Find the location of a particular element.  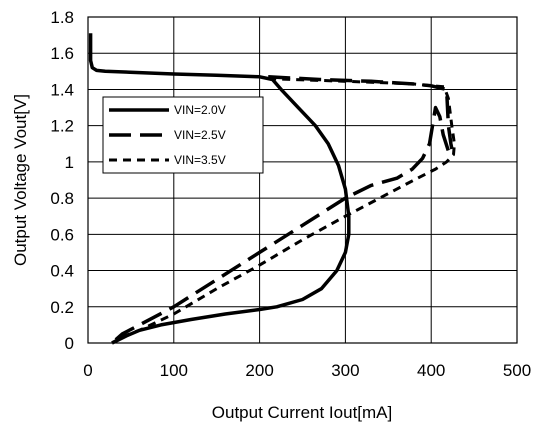

x-tick-label: 300 is located at coordinates (345, 370).